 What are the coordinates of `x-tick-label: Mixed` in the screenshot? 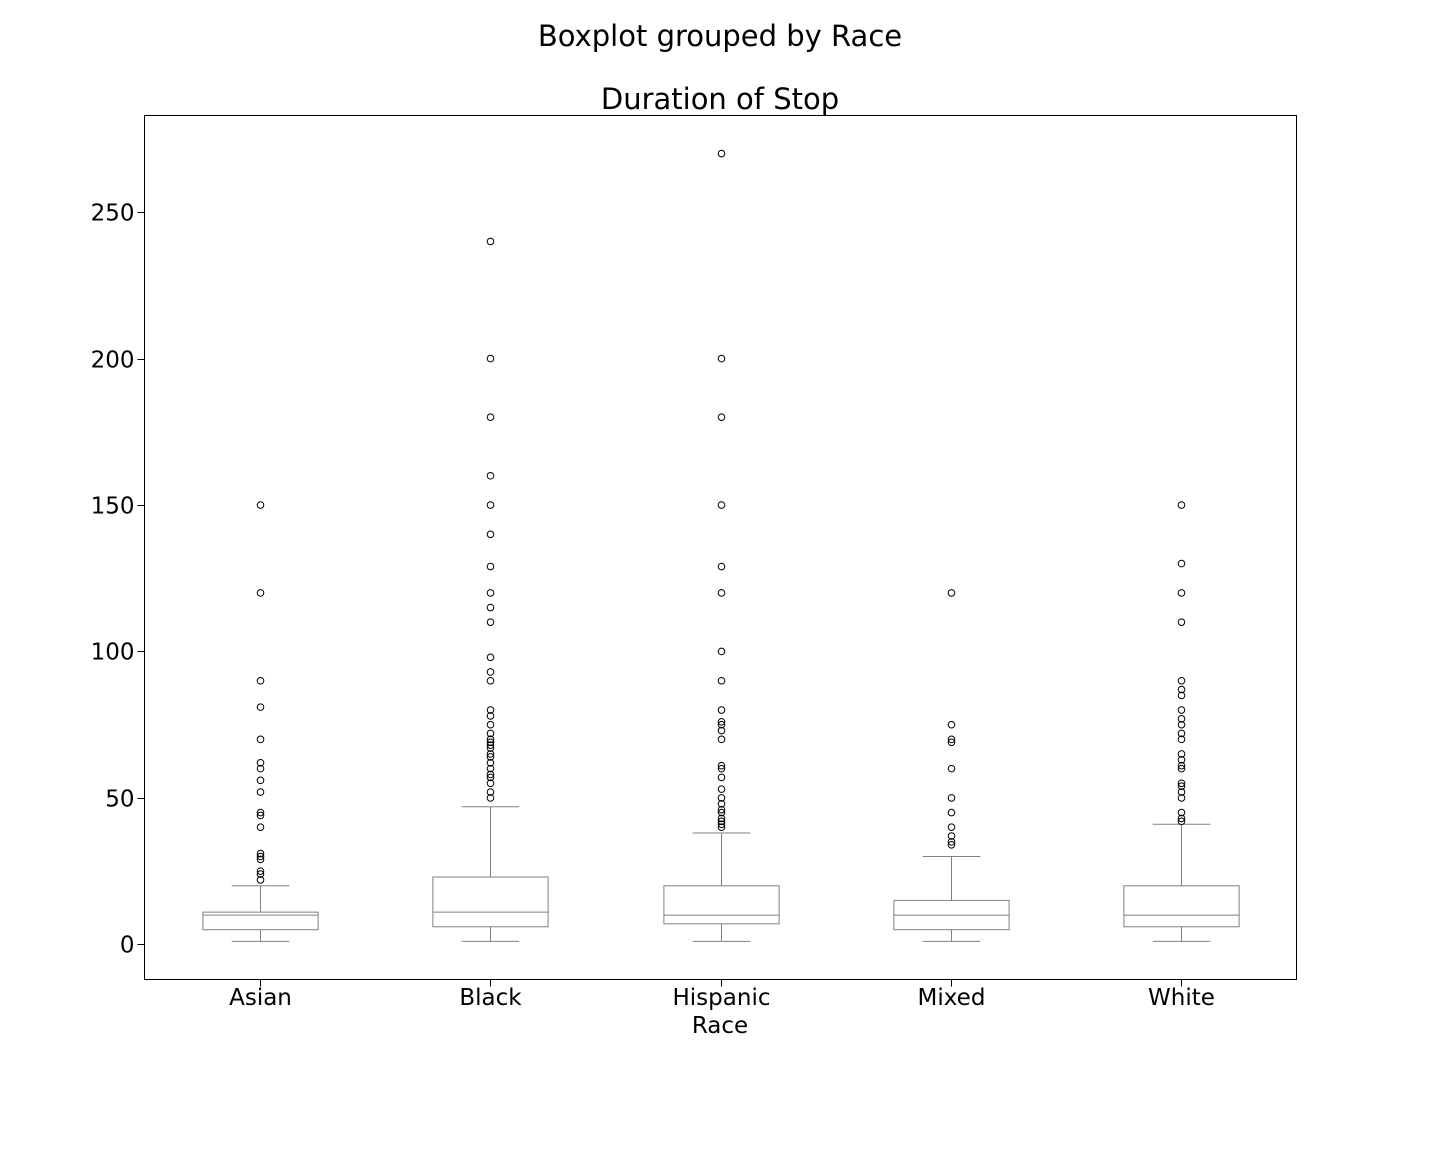 It's located at (952, 998).